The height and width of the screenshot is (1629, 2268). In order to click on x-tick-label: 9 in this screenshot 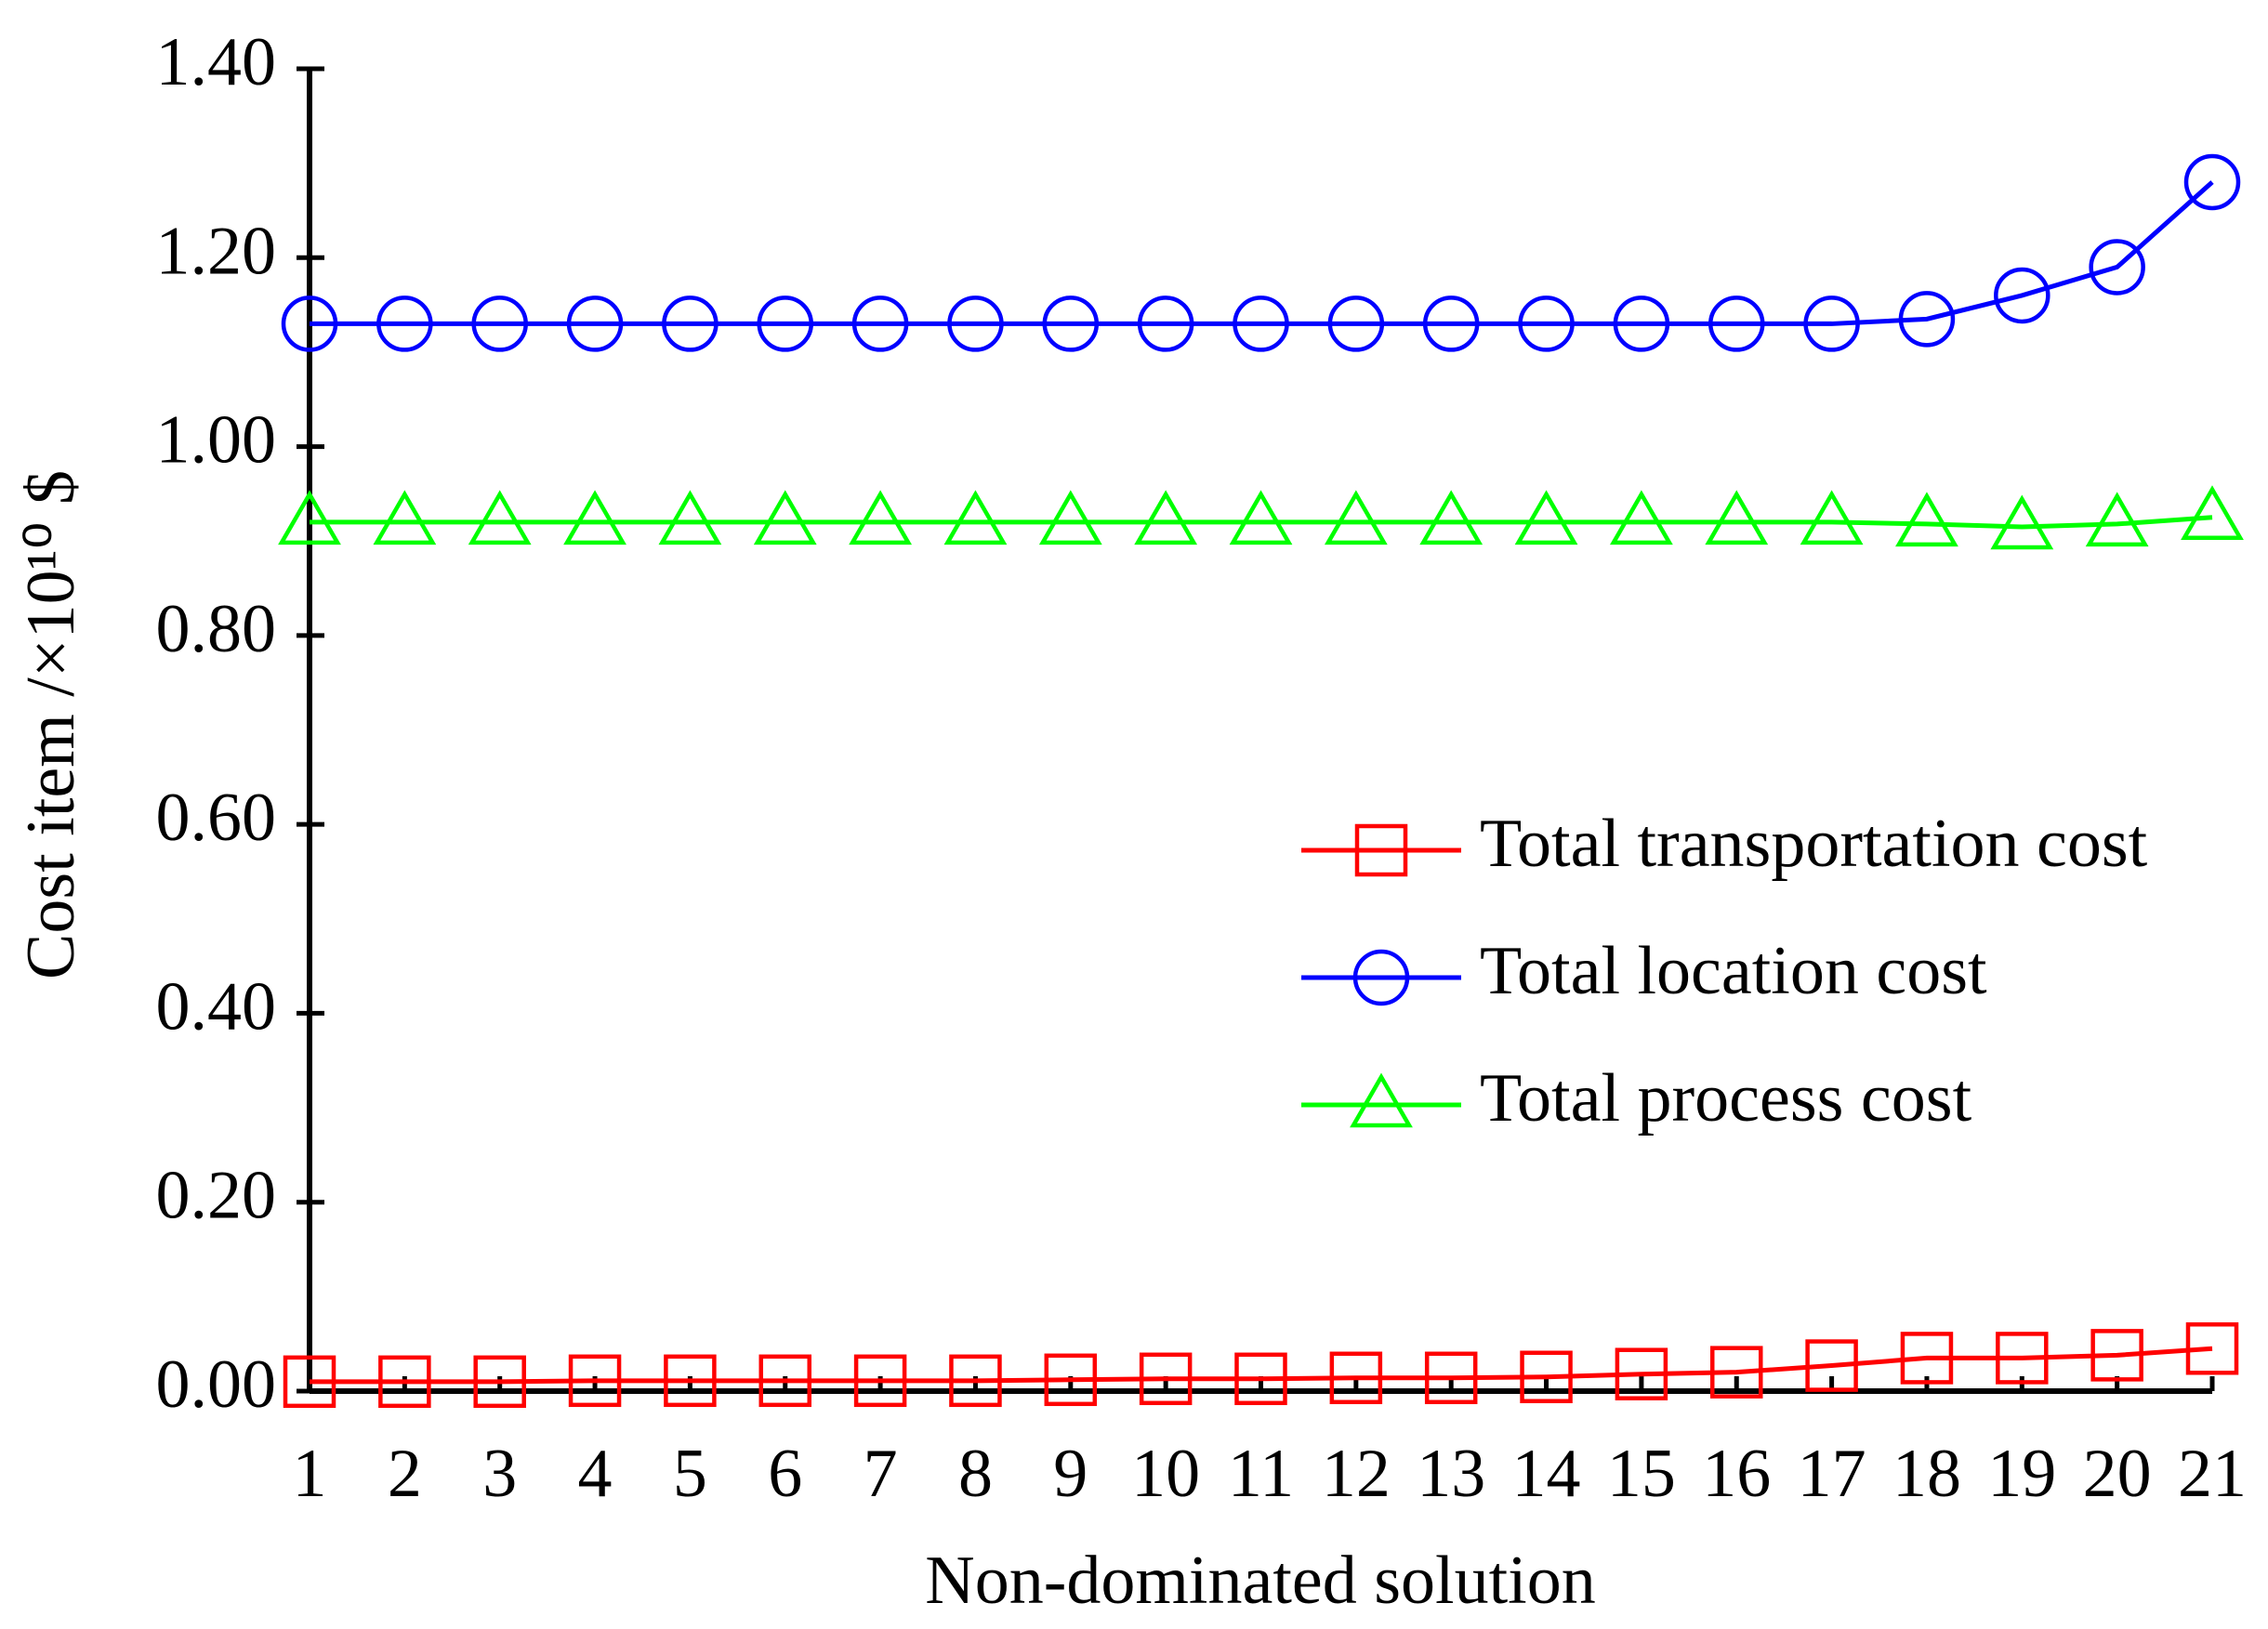, I will do `click(1070, 1474)`.